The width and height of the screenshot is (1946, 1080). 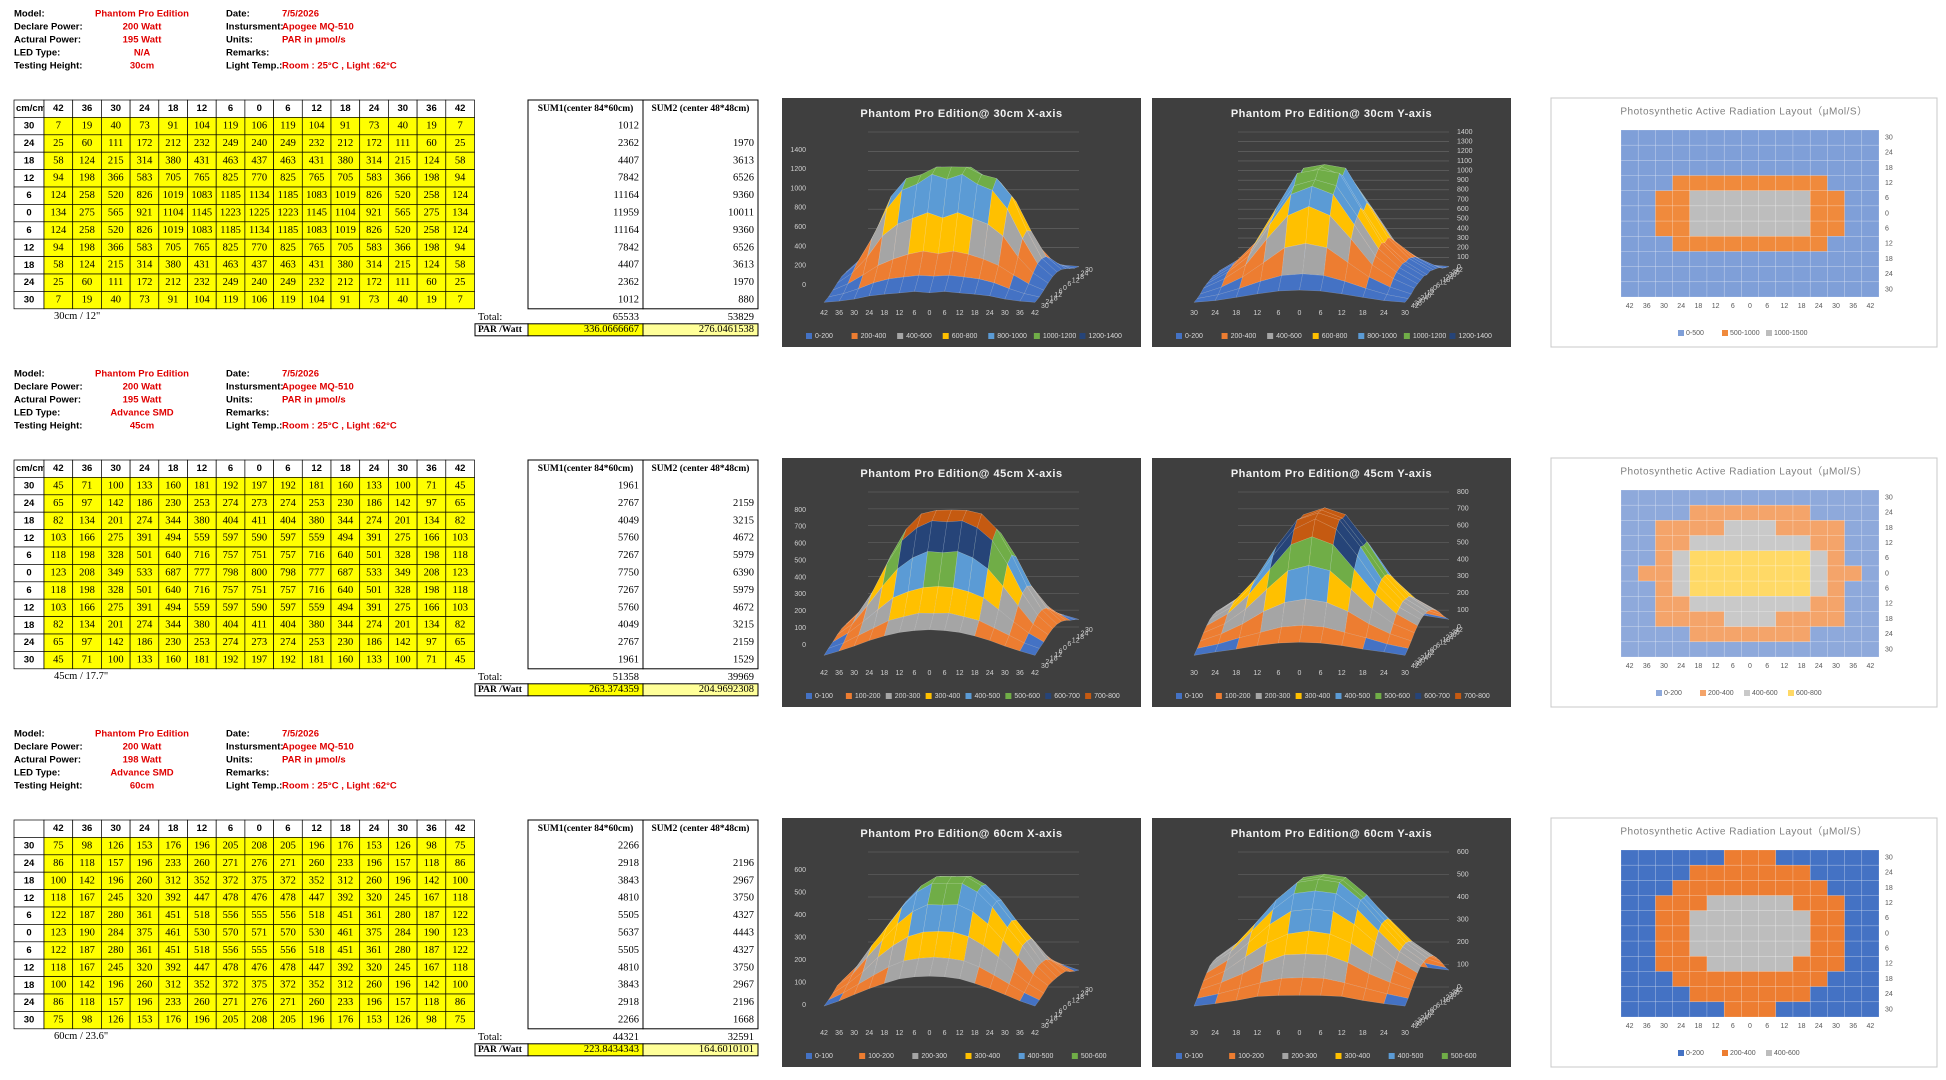 I want to click on legend-label: 500-600, so click(x=1027, y=696).